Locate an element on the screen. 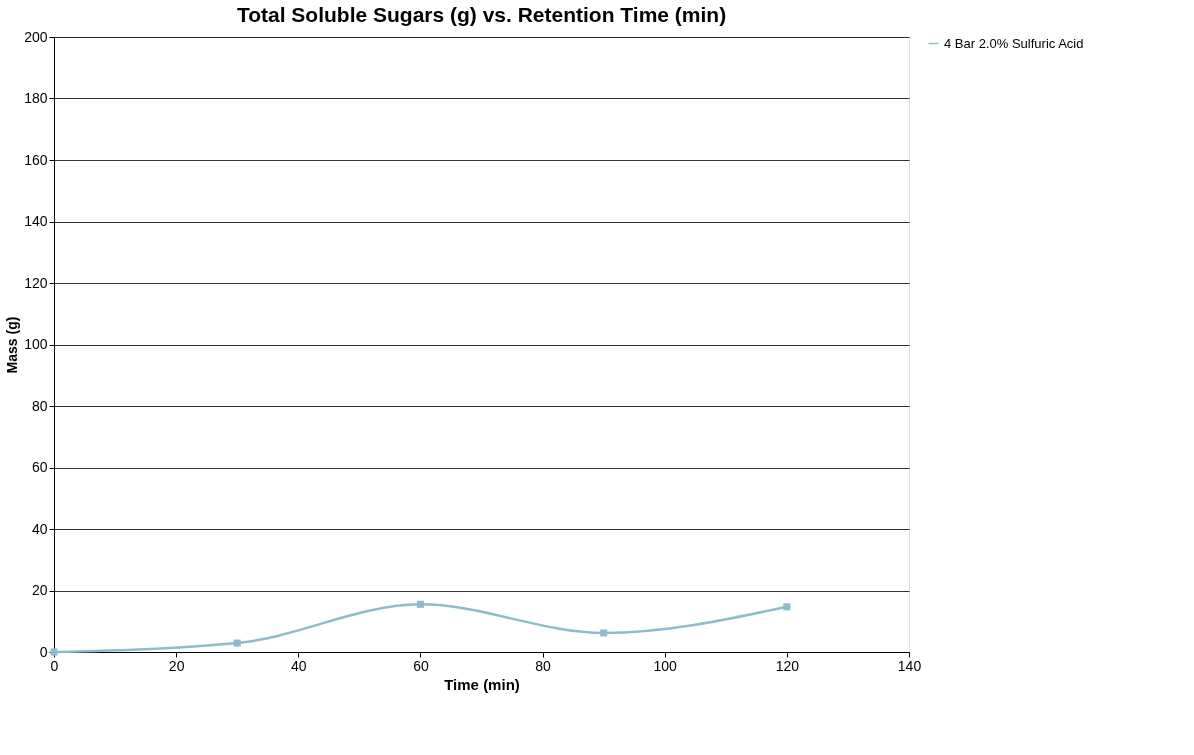  y-tick-label: 100 is located at coordinates (36, 344).